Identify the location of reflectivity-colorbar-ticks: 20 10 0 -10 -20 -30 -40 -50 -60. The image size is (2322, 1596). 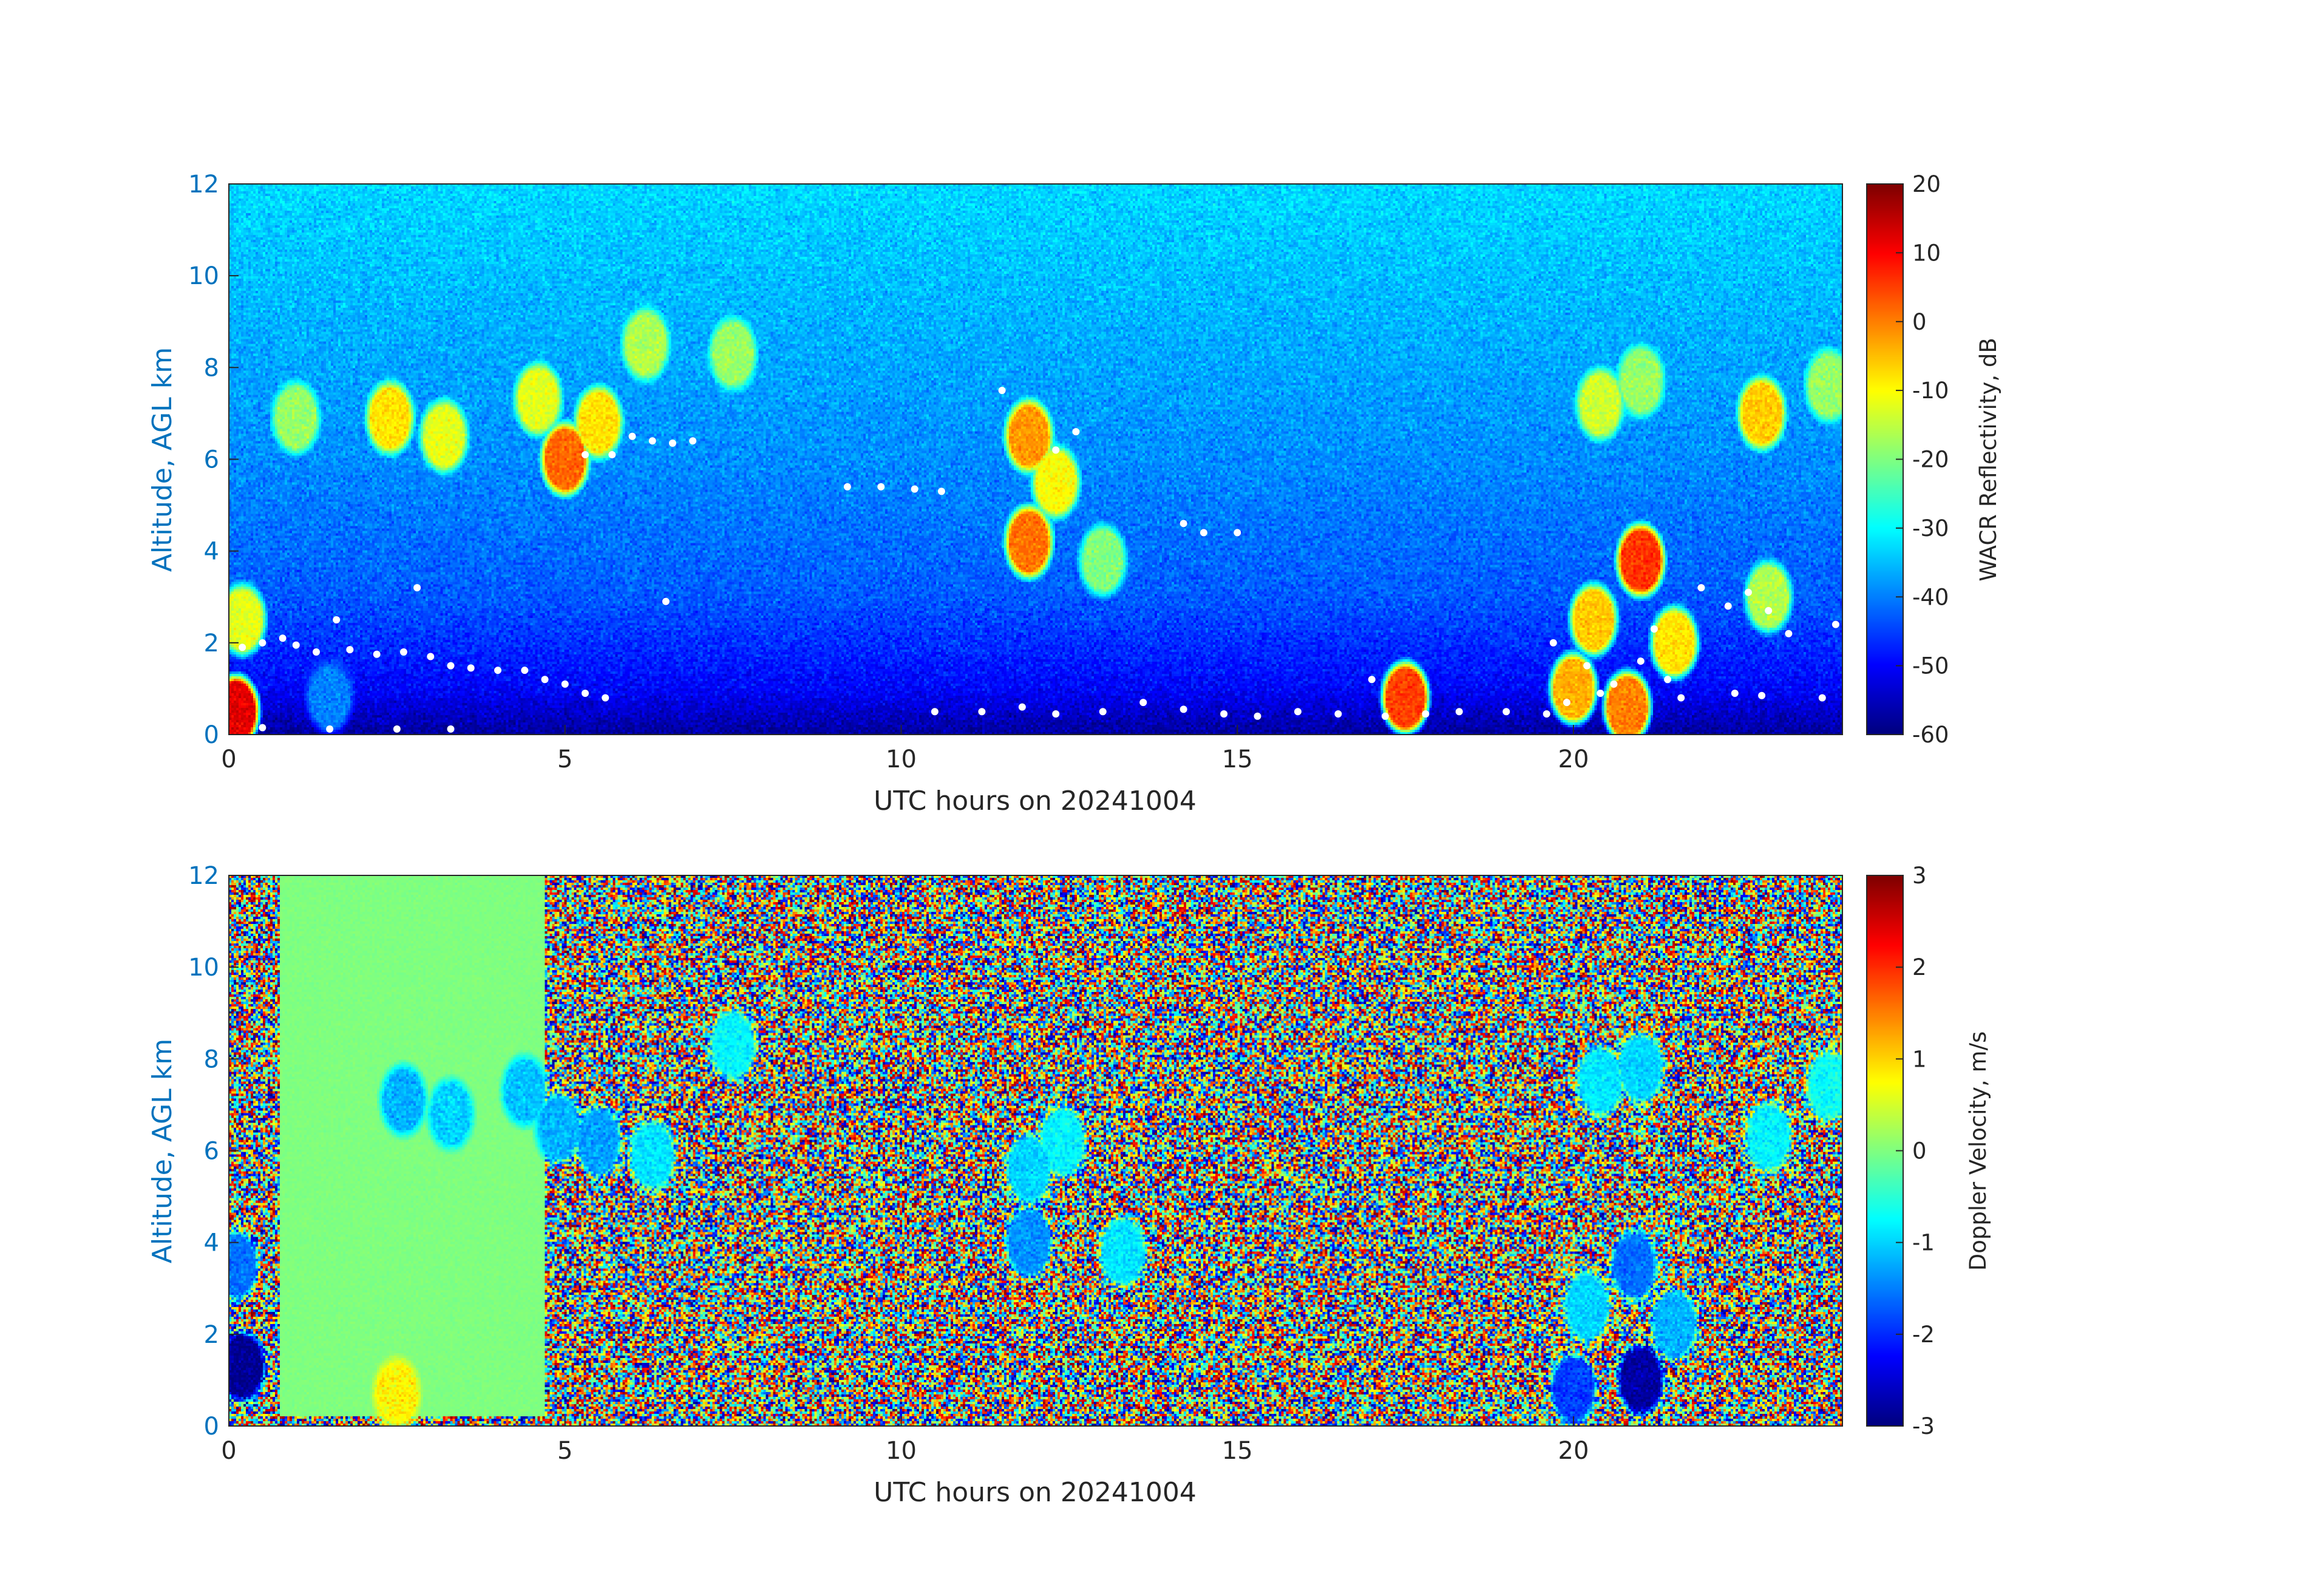
(1922, 459).